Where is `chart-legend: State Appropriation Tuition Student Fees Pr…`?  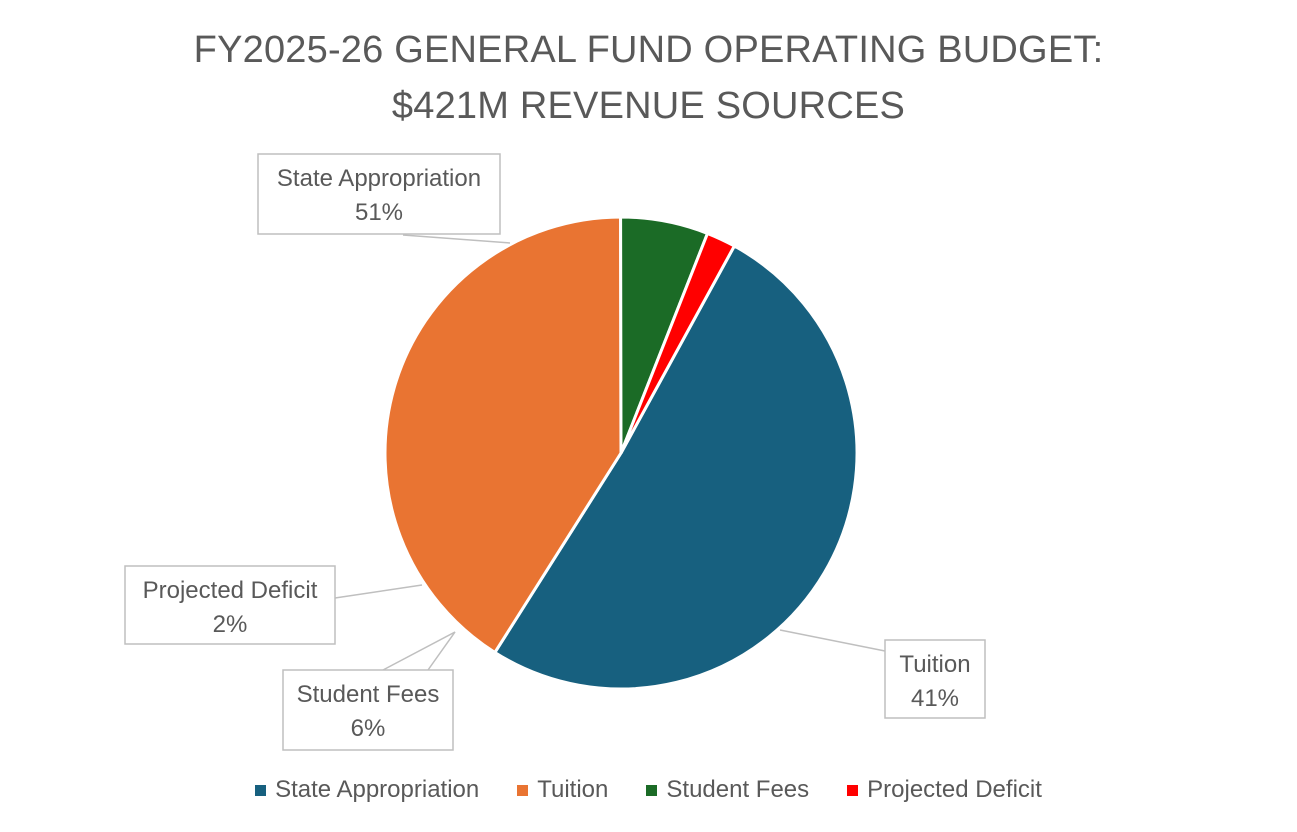
chart-legend: State Appropriation Tuition Student Fees Pr… is located at coordinates (648, 790).